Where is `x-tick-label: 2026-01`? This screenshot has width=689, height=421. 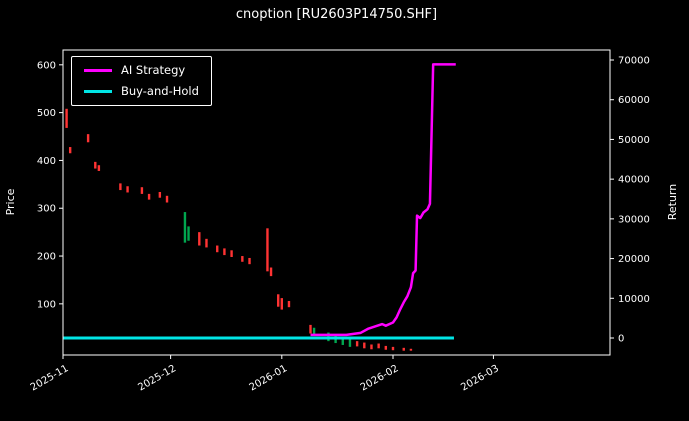 x-tick-label: 2026-01 is located at coordinates (269, 378).